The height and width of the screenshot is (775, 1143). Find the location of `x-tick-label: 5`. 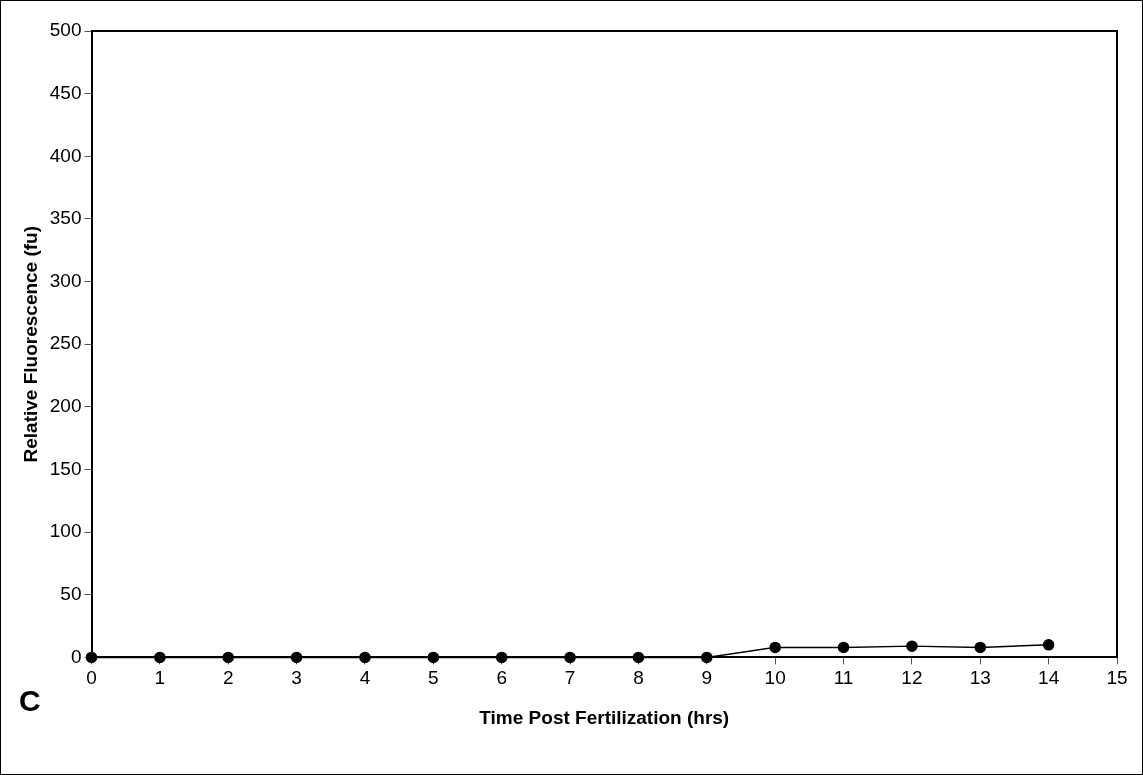

x-tick-label: 5 is located at coordinates (433, 678).